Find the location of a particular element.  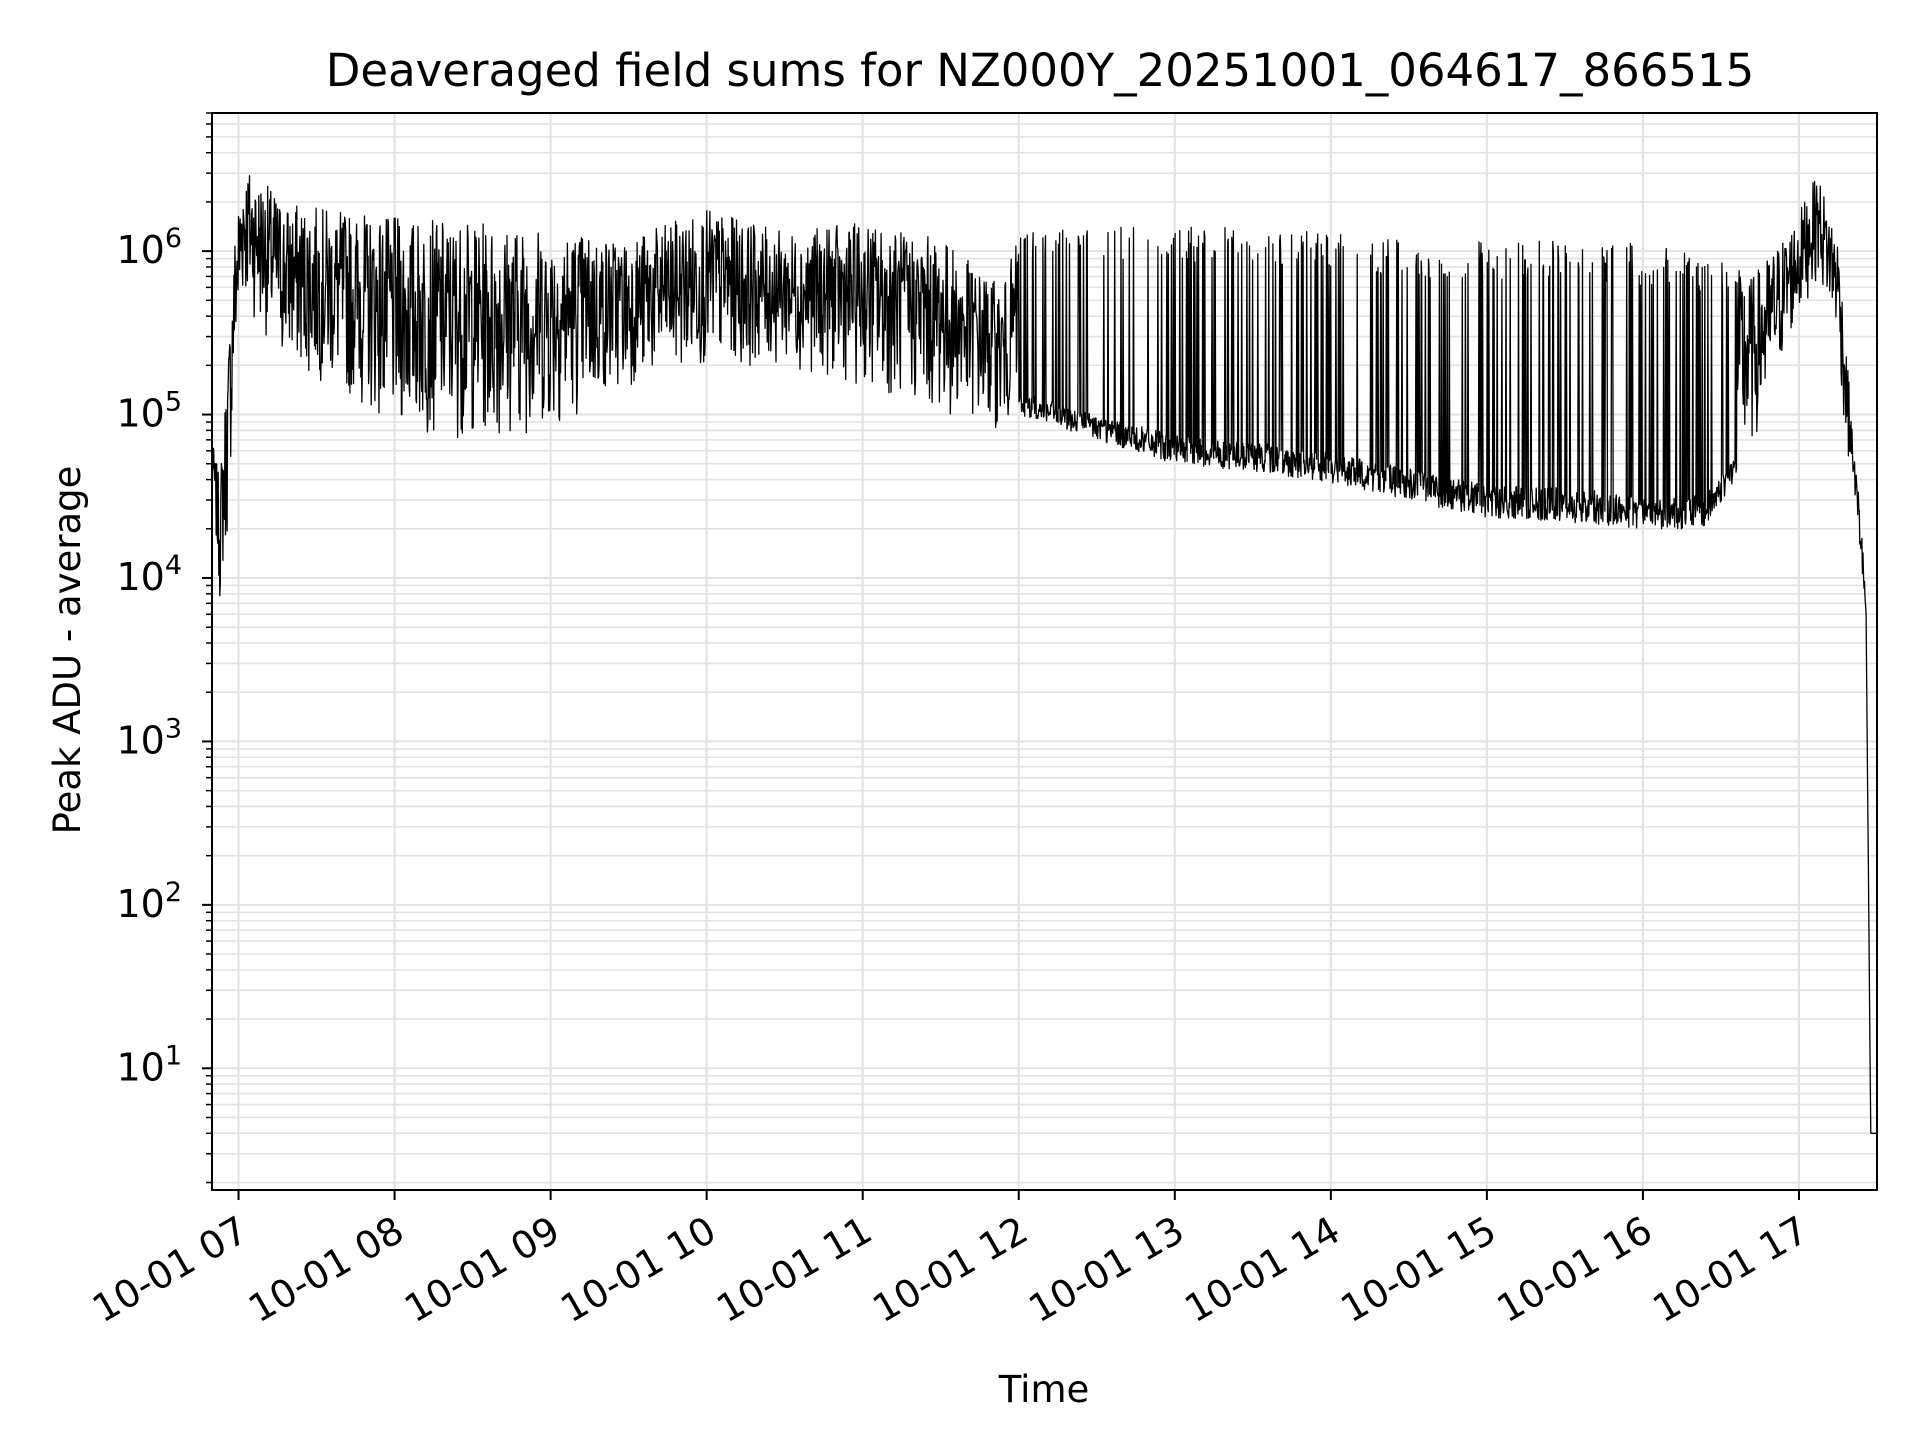

y-tick-label: 106 is located at coordinates (149, 247).